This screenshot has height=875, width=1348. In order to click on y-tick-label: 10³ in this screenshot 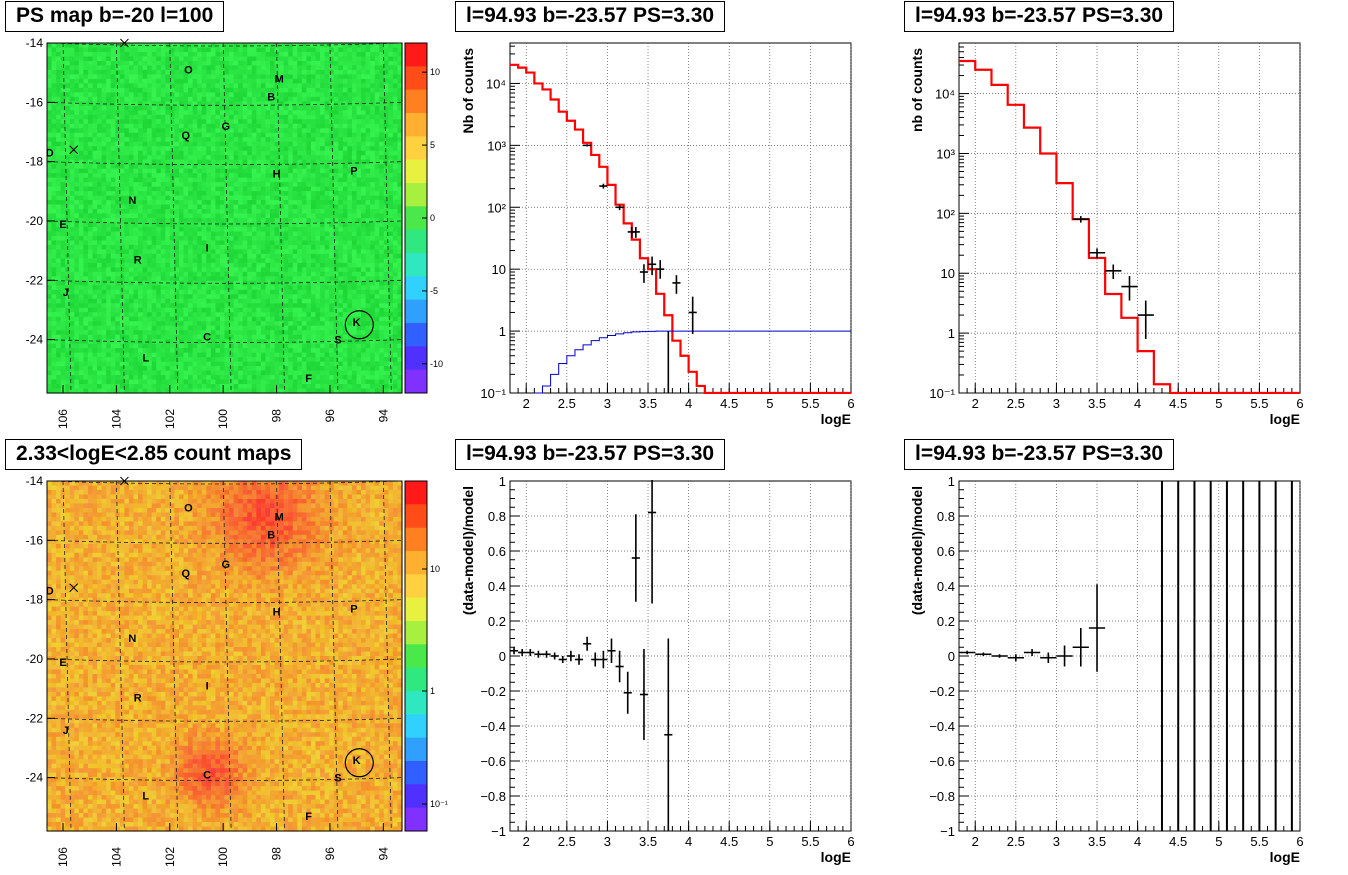, I will do `click(945, 153)`.